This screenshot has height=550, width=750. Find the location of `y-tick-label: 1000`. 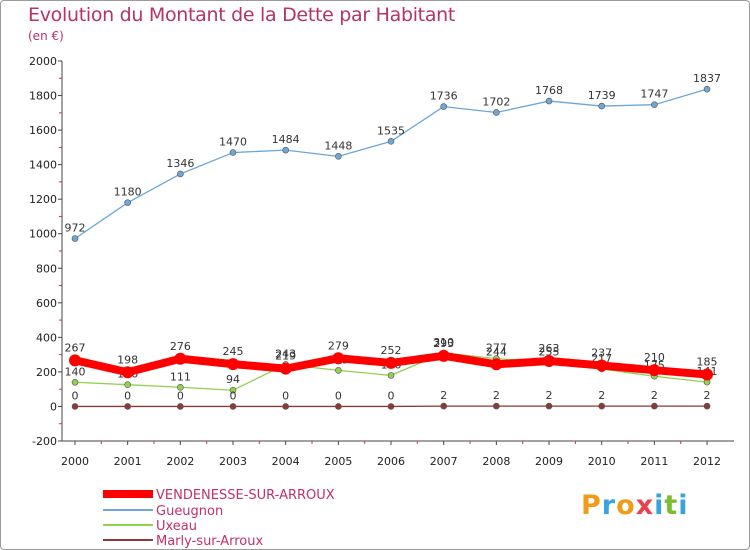

y-tick-label: 1000 is located at coordinates (43, 234).